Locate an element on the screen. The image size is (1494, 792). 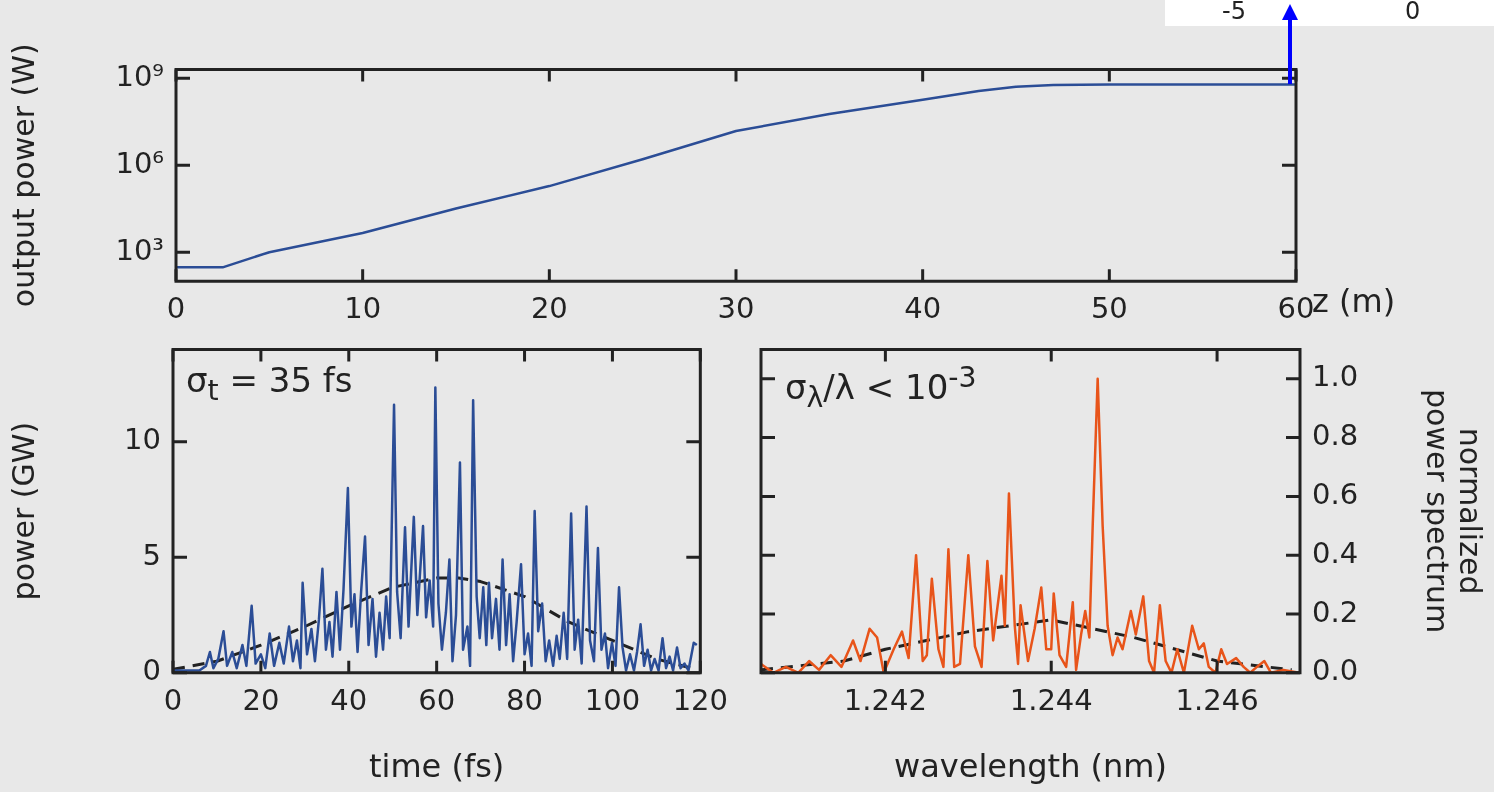
y-tick-label: 10³ is located at coordinates (139, 249).